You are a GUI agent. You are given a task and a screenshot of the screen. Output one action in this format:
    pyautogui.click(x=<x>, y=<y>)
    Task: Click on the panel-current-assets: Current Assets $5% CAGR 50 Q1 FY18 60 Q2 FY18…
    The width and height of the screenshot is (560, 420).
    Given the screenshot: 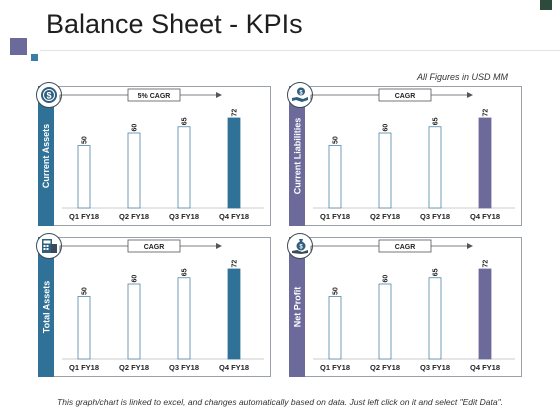 What is the action you would take?
    pyautogui.click(x=153, y=154)
    